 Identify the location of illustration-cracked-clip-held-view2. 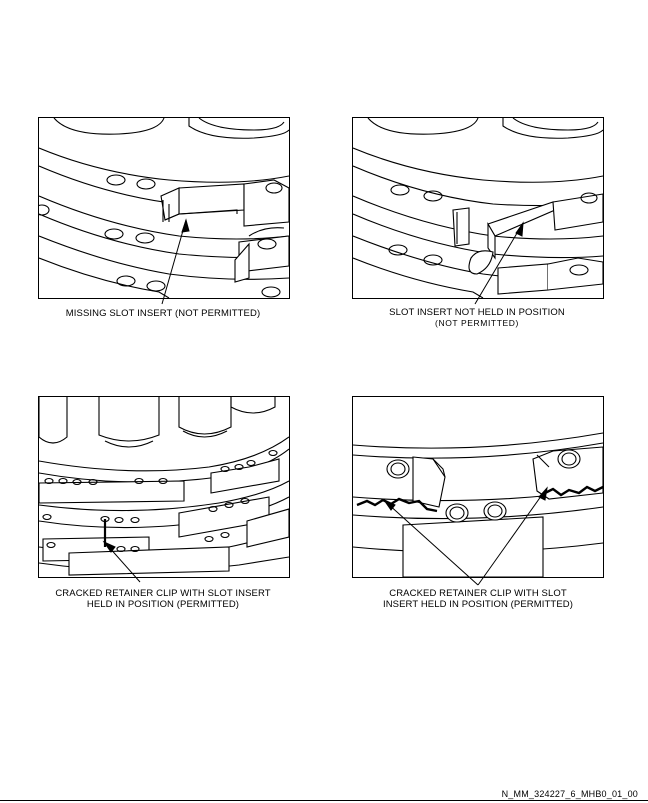
(478, 487).